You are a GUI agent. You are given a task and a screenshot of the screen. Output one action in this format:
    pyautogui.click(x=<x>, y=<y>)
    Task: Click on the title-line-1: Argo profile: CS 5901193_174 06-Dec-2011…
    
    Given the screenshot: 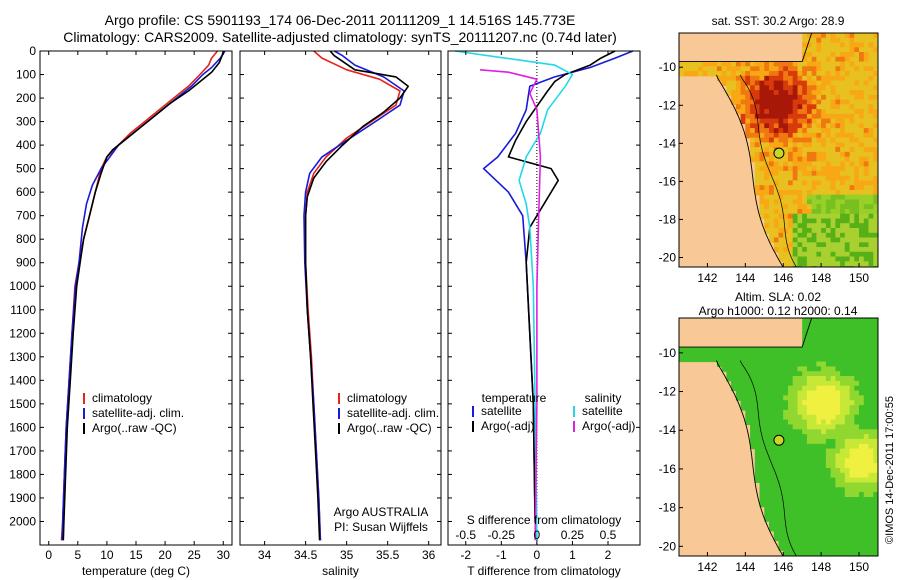 What is the action you would take?
    pyautogui.click(x=340, y=20)
    